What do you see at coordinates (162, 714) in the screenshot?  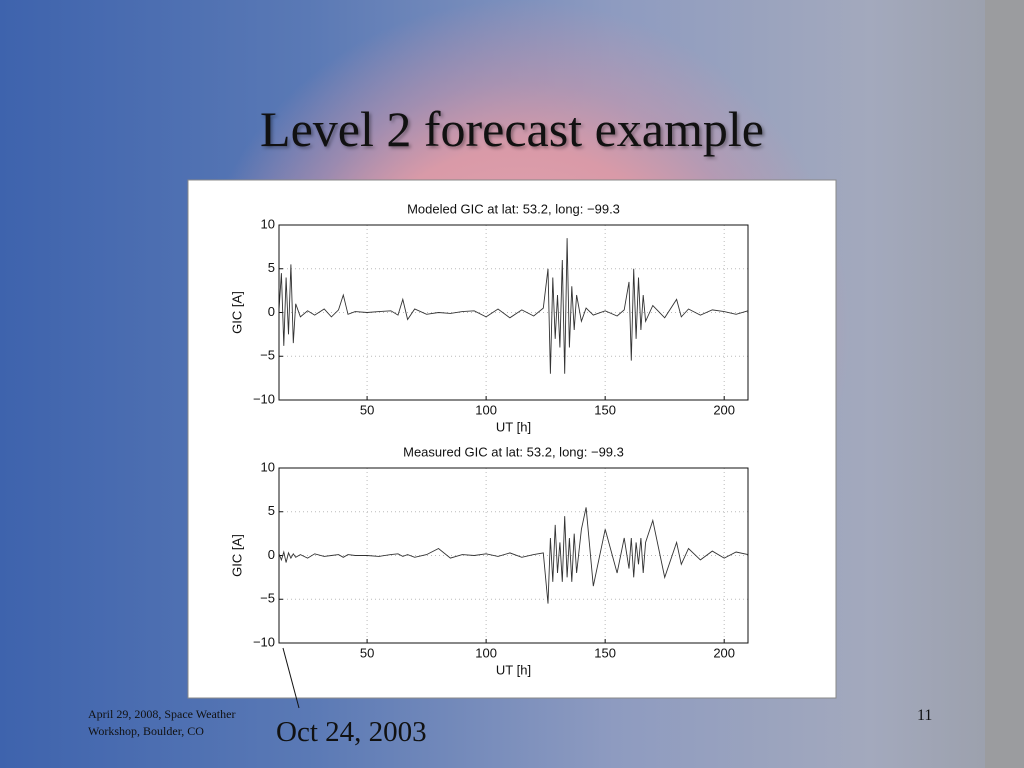 I see `footer-line: April 29, 2008, Space Weather` at bounding box center [162, 714].